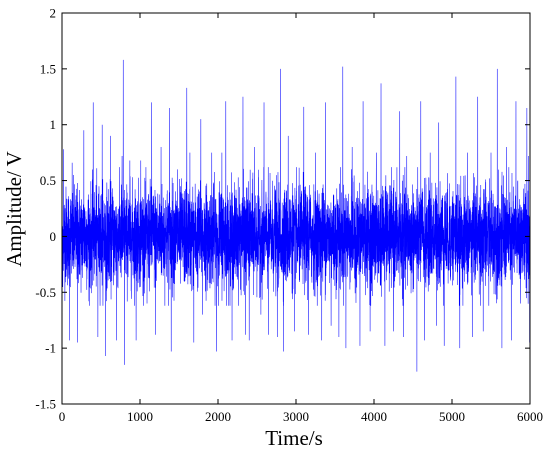  What do you see at coordinates (53, 13) in the screenshot?
I see `y-tick-label: 2` at bounding box center [53, 13].